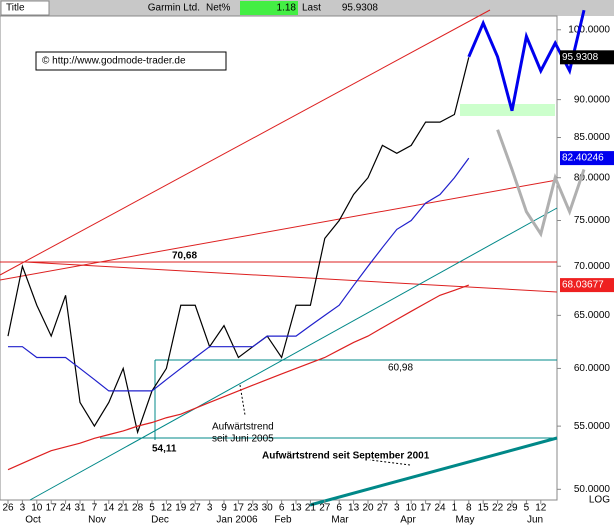 This screenshot has height=527, width=614. Describe the element at coordinates (160, 520) in the screenshot. I see `month-label: Dec` at that location.